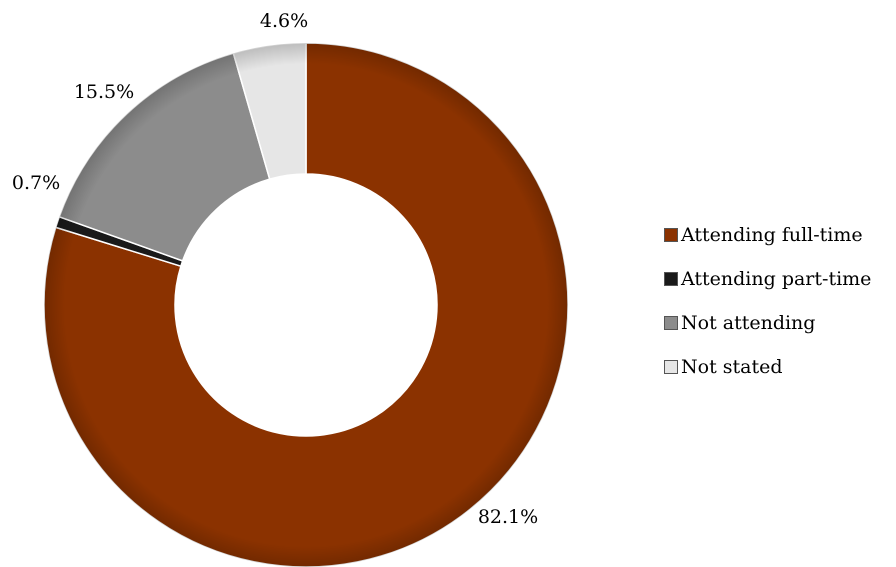 The image size is (896, 567). What do you see at coordinates (284, 21) in the screenshot?
I see `data-label-not-stated: 4.6%` at bounding box center [284, 21].